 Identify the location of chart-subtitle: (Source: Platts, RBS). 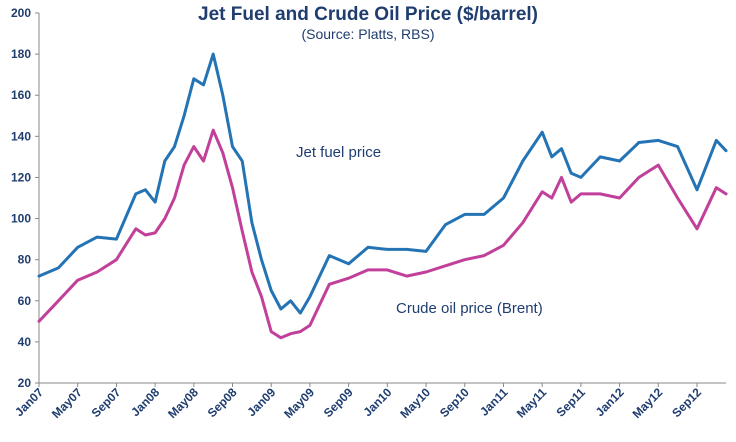
(368, 34).